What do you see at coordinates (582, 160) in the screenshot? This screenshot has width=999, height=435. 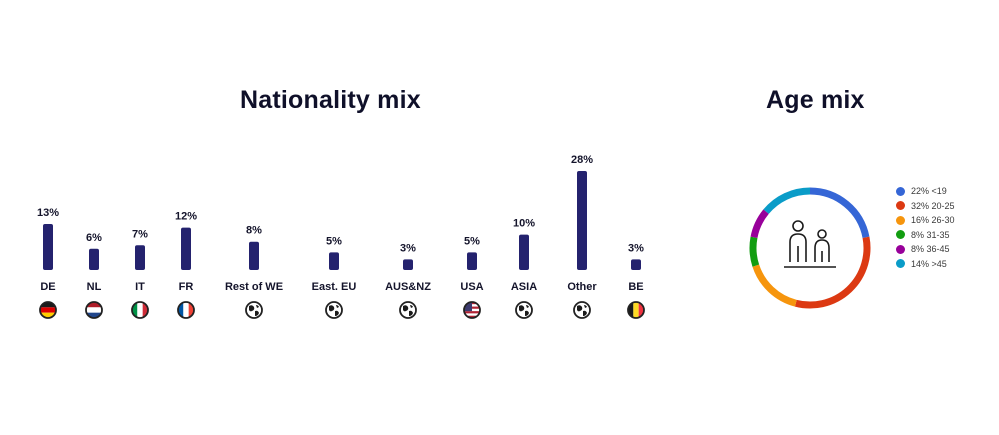 I see `bar-value-label: 28%` at bounding box center [582, 160].